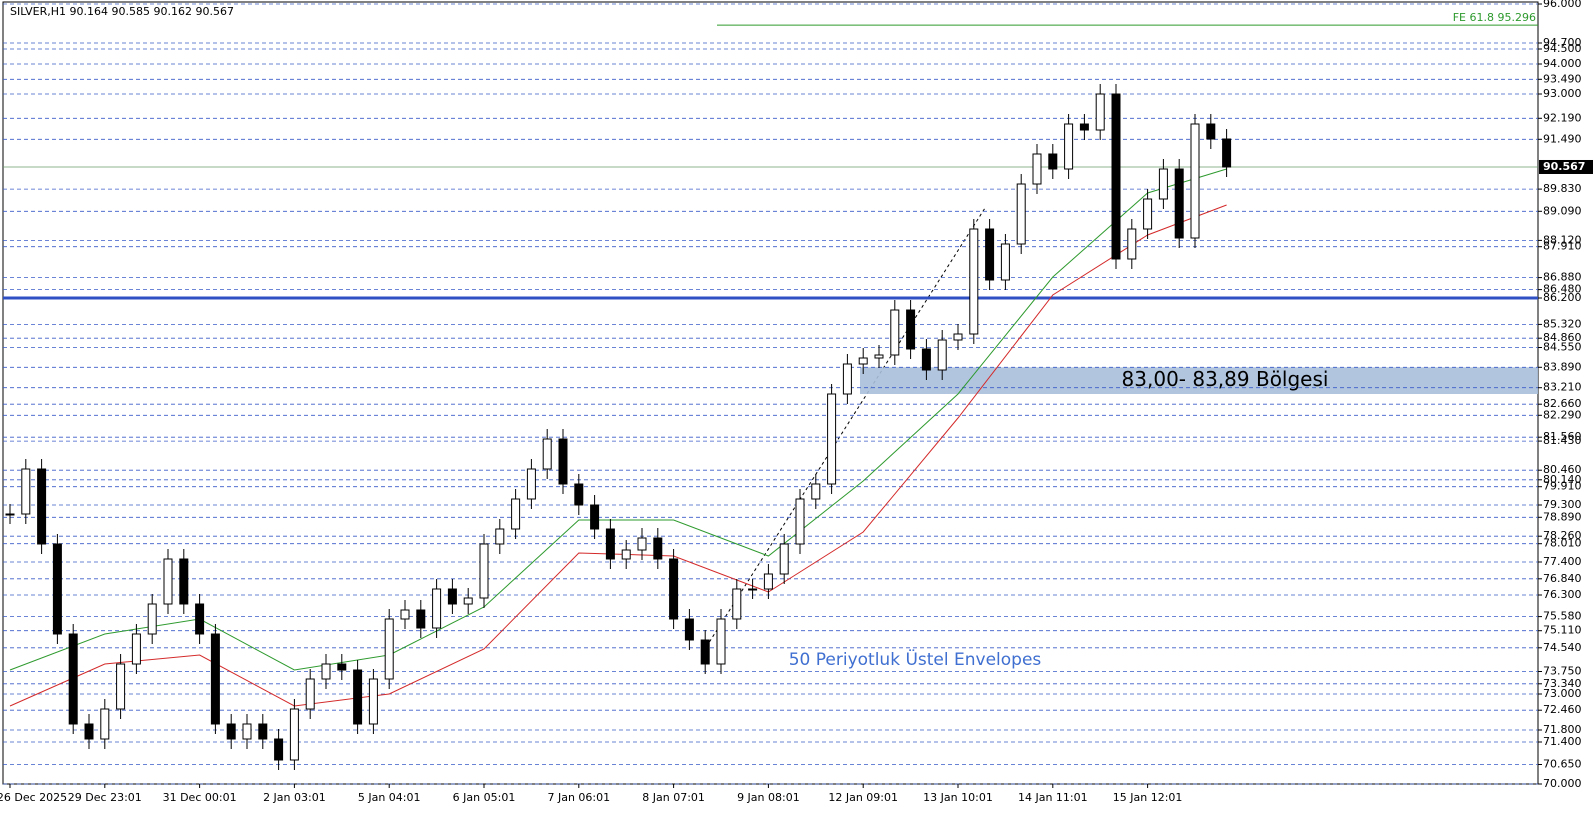  Describe the element at coordinates (1562, 616) in the screenshot. I see `y-tick-label: 75.580` at that location.